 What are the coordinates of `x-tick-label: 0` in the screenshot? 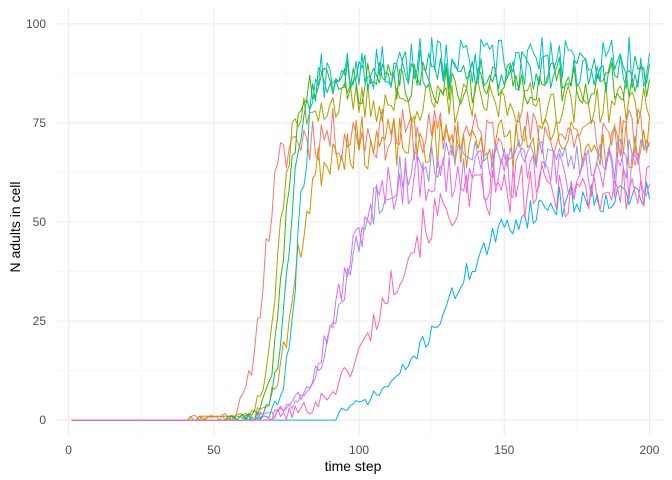 It's located at (68, 450).